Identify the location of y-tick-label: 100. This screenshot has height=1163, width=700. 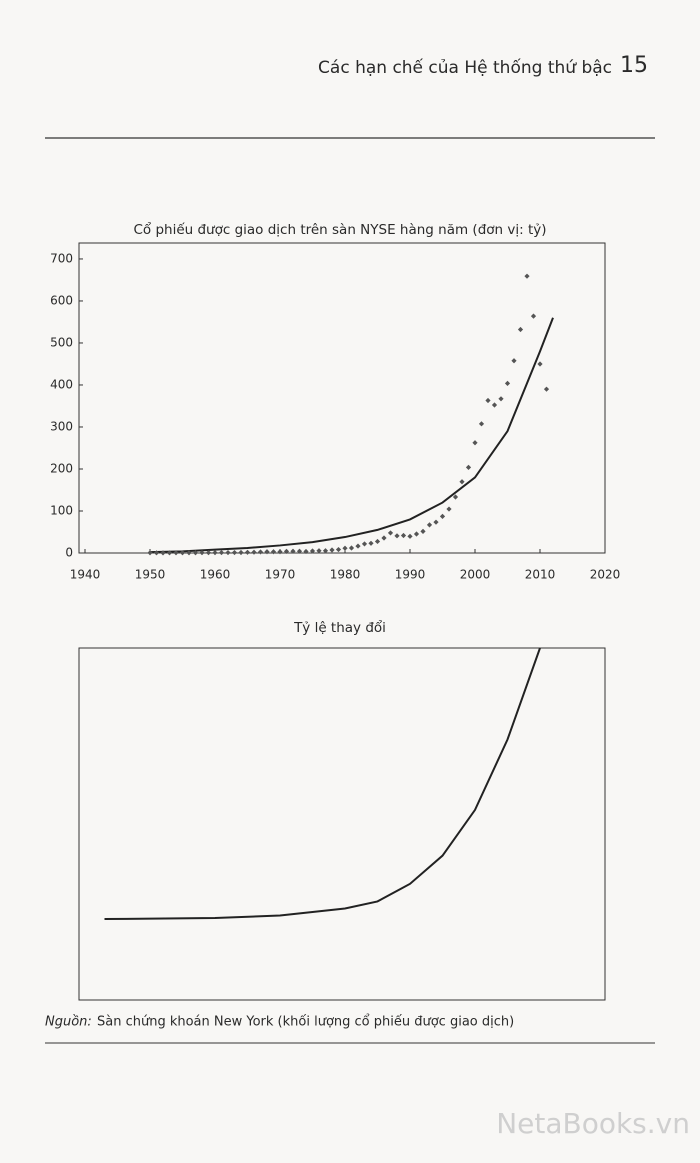
(61, 510).